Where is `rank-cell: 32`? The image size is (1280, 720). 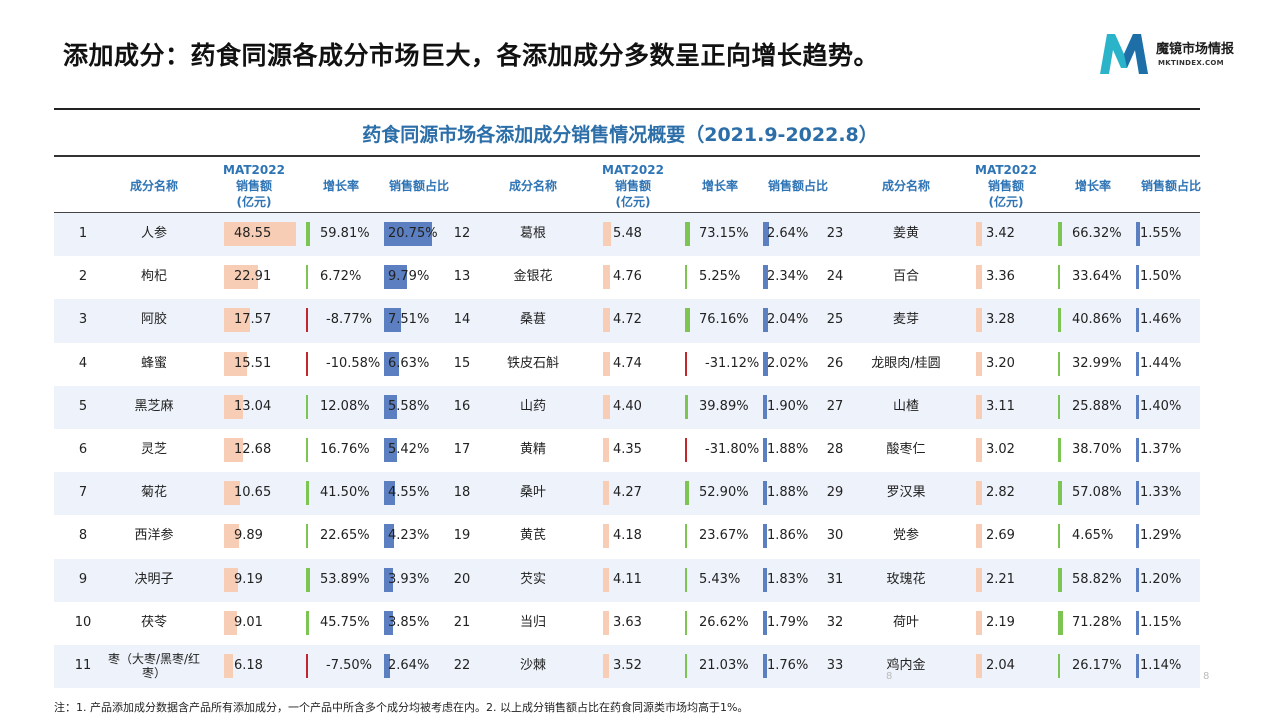
rank-cell: 32 is located at coordinates (835, 622).